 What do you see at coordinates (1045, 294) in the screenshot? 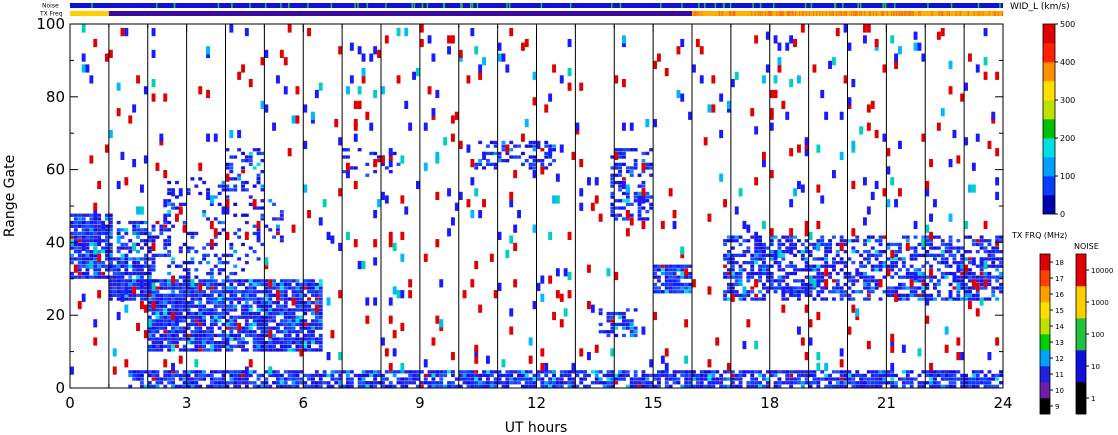
I see `color-scale-swatch` at bounding box center [1045, 294].